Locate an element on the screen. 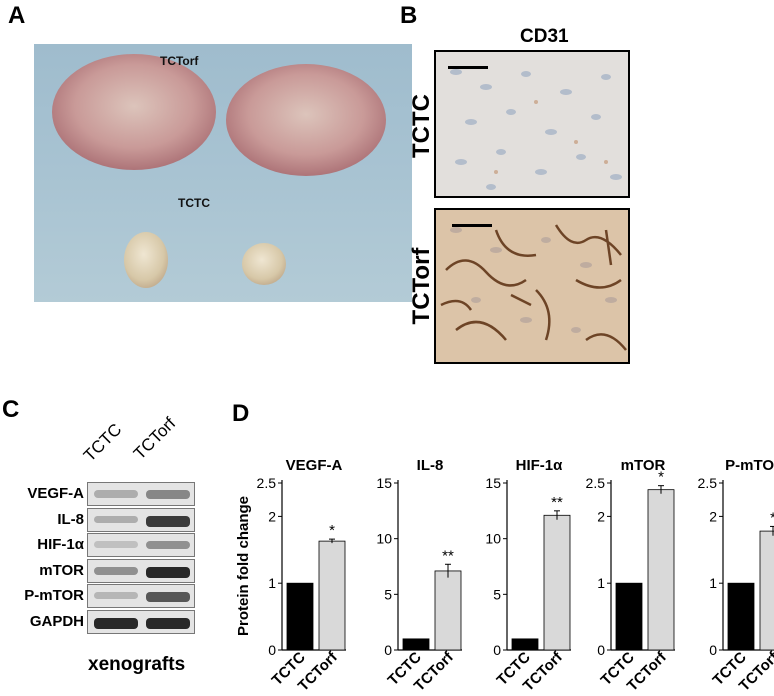 The image size is (774, 696). ihc-image-tctc is located at coordinates (532, 124).